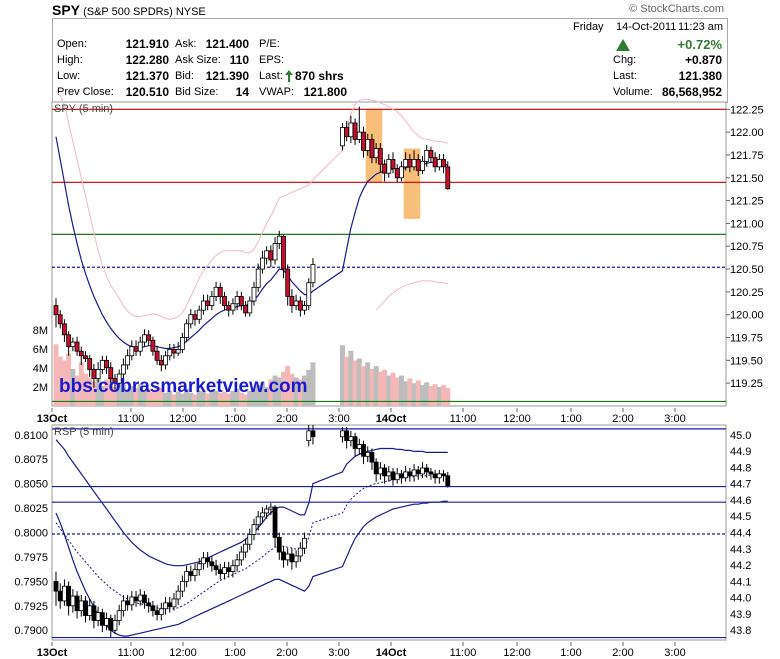 Image resolution: width=780 pixels, height=659 pixels. Describe the element at coordinates (85, 92) in the screenshot. I see `prev-close-label: Prev Close:` at that location.